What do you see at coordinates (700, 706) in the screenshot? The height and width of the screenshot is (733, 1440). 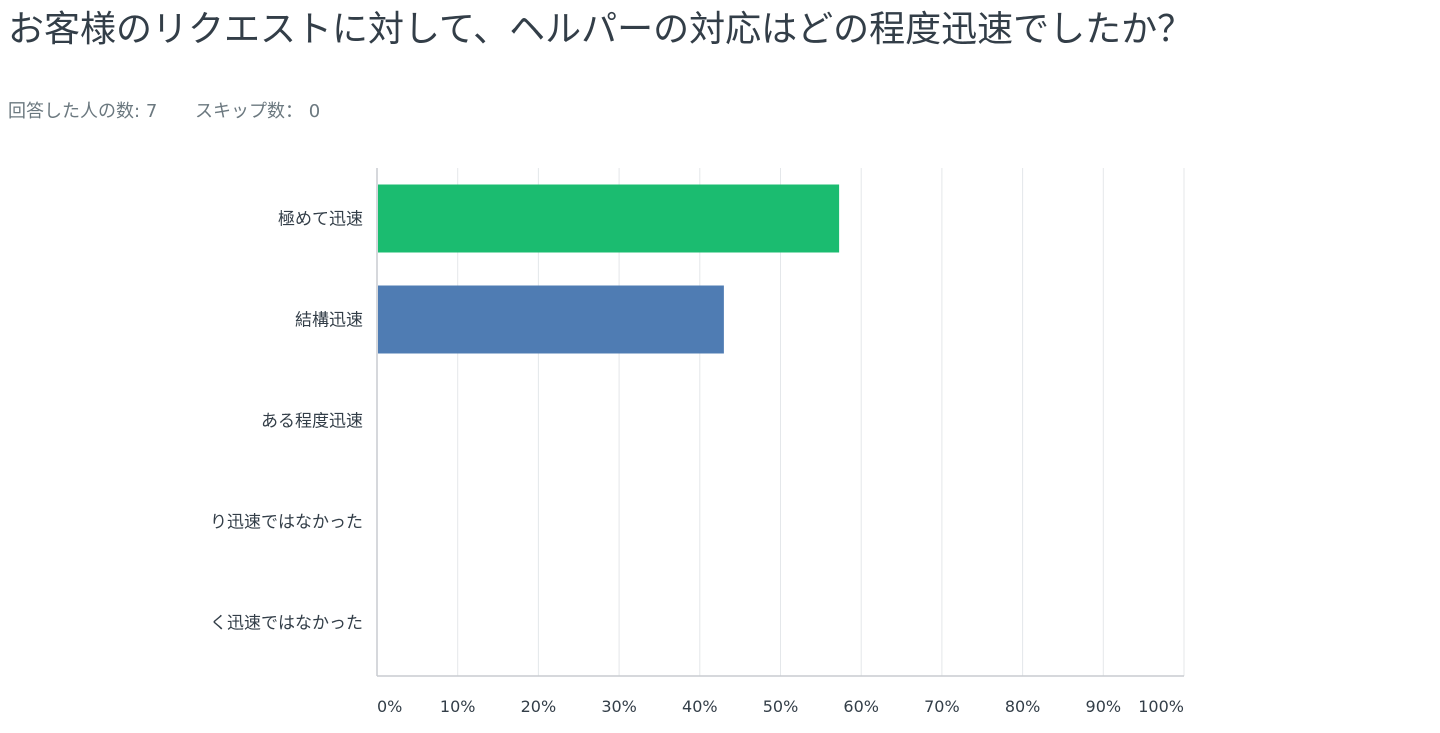 I see `x-tick-label: 40%` at bounding box center [700, 706].